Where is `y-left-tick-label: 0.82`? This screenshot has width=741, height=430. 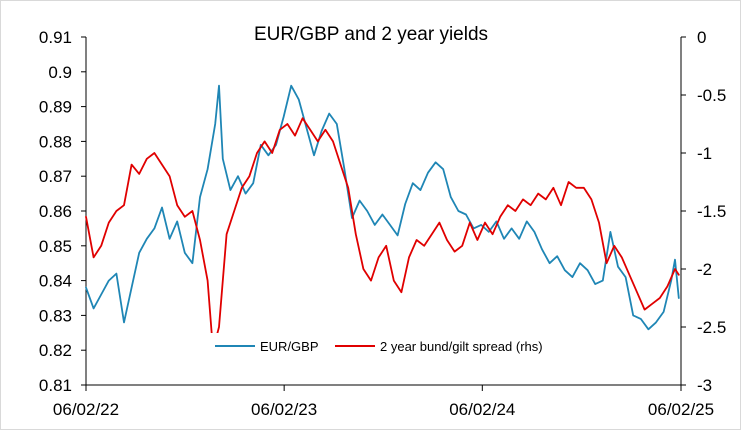
y-left-tick-label: 0.82 is located at coordinates (55, 350).